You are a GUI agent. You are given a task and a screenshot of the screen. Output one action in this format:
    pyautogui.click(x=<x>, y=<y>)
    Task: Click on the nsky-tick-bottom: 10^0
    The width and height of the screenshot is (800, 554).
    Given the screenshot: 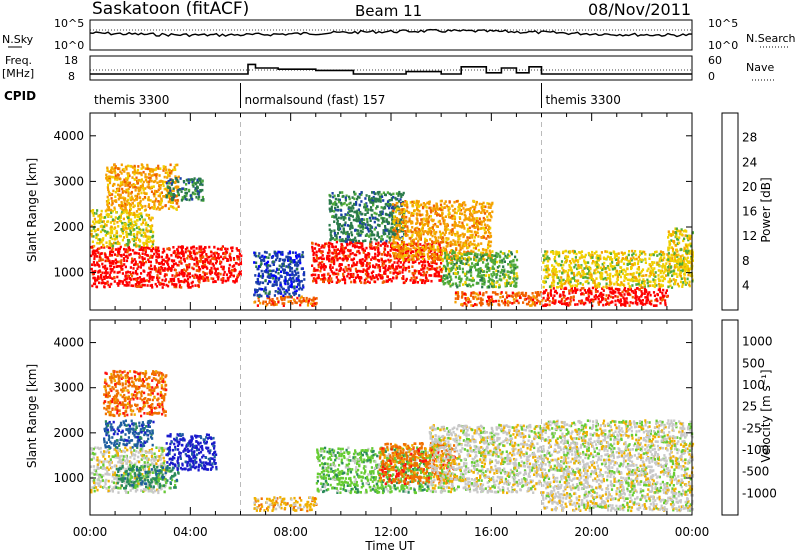 What is the action you would take?
    pyautogui.click(x=69, y=45)
    